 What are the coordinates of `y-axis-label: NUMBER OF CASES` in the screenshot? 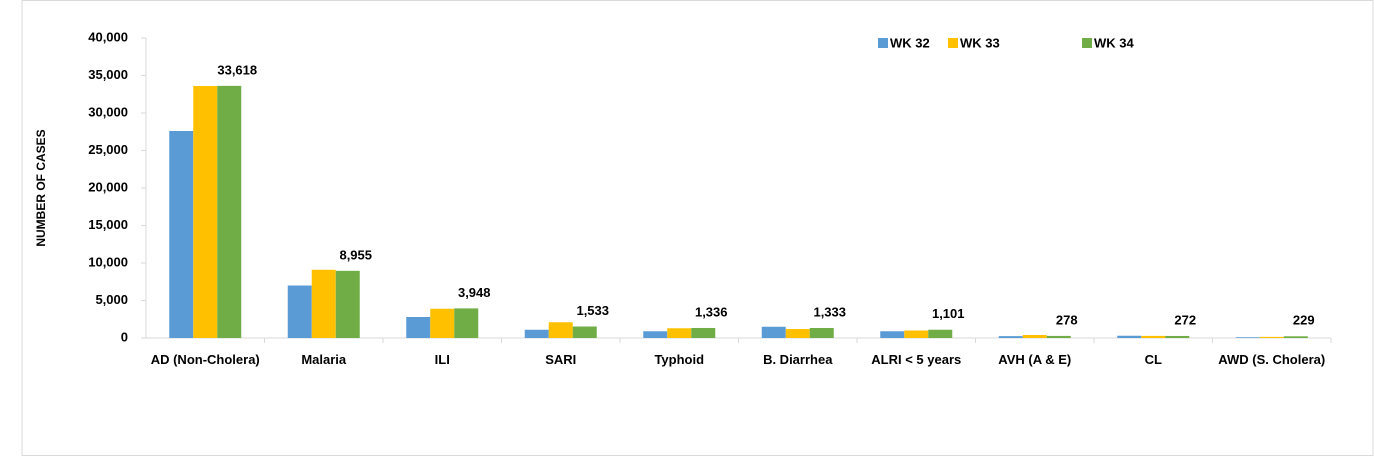 It's located at (41, 187).